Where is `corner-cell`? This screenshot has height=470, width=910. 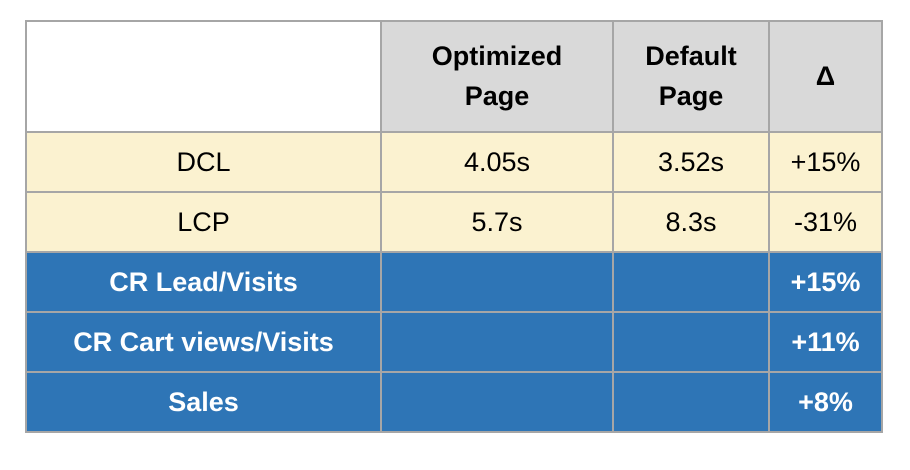
corner-cell is located at coordinates (203, 76).